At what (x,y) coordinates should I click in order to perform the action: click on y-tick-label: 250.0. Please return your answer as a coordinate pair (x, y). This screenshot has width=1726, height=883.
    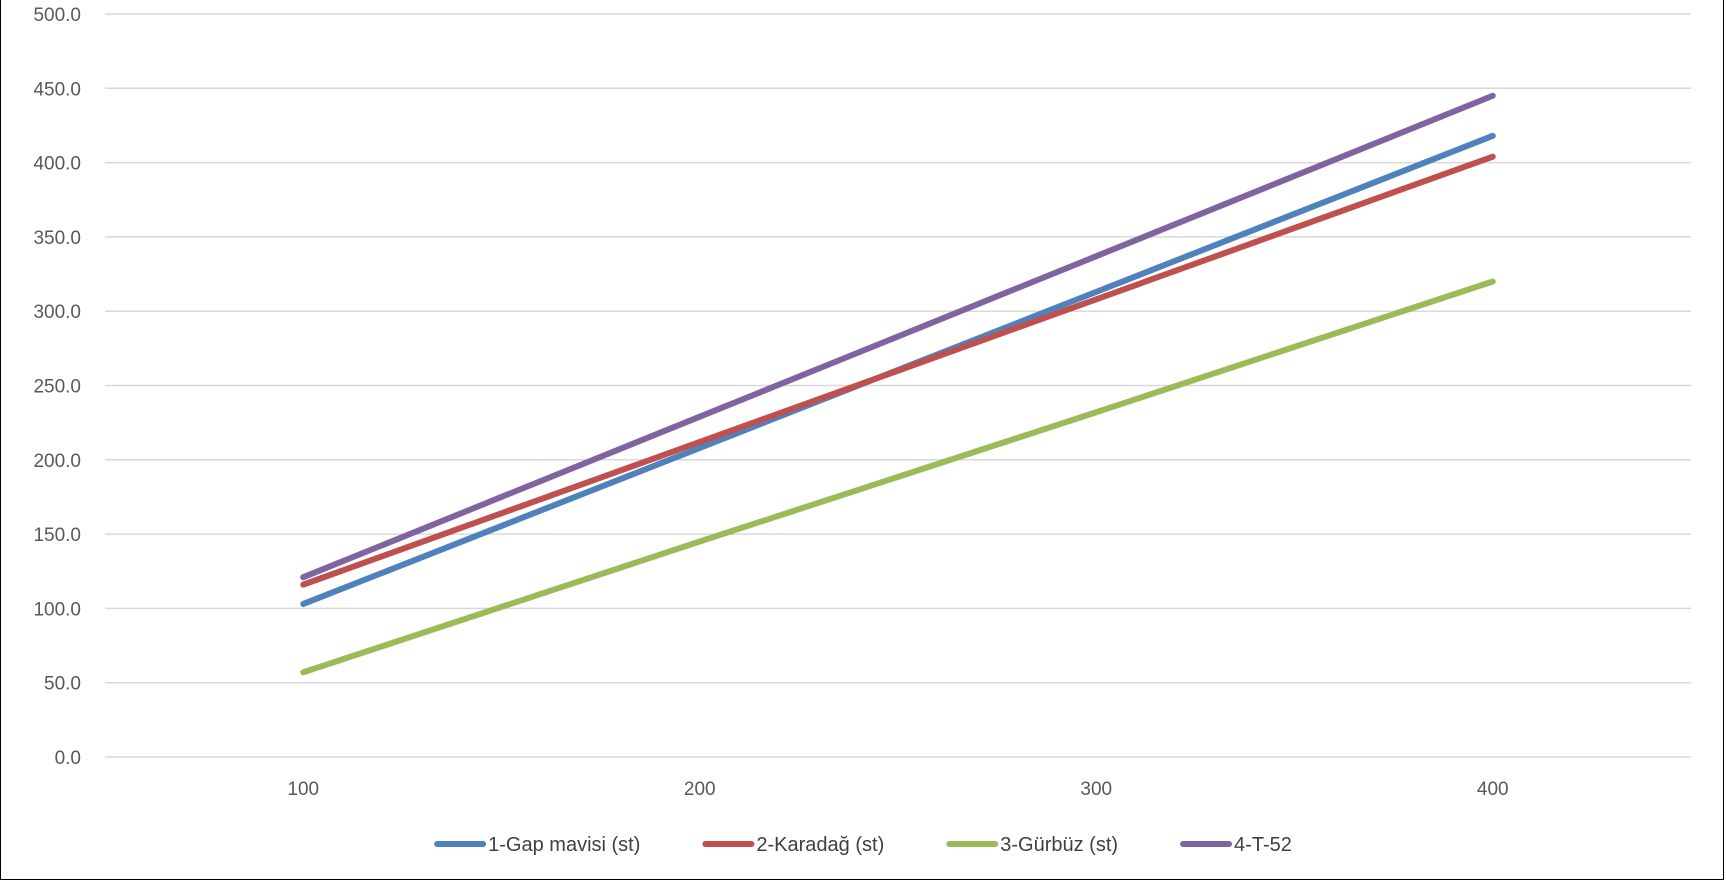
    Looking at the image, I should click on (57, 387).